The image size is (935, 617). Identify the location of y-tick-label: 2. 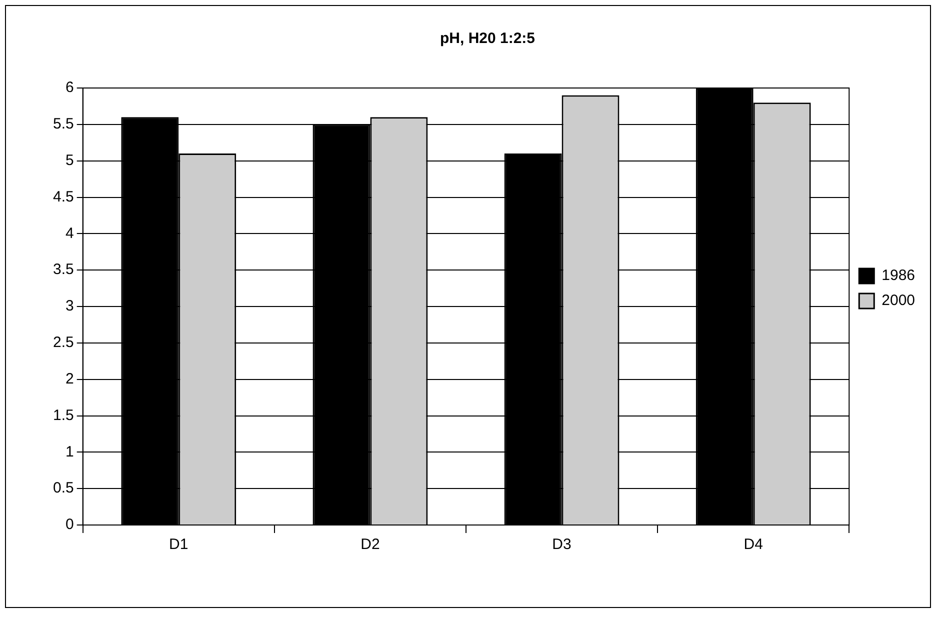
(70, 379).